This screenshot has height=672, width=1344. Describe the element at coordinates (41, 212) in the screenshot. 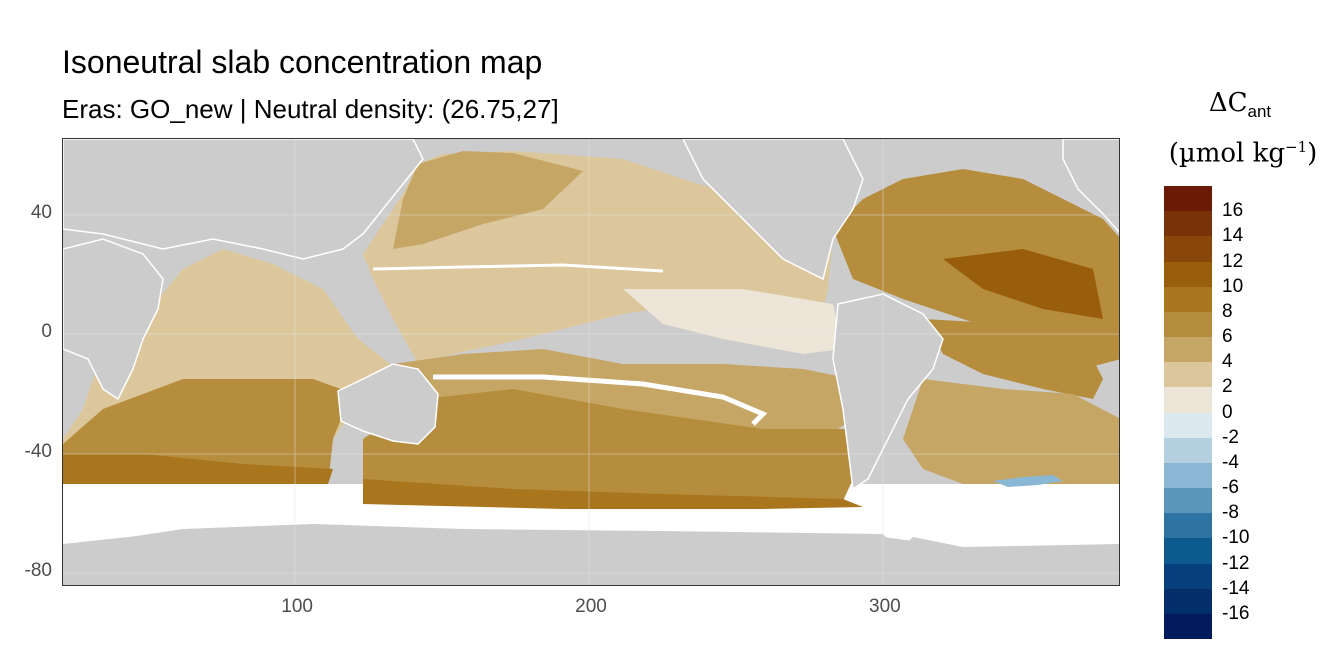

I see `y-tick-label: 40` at that location.